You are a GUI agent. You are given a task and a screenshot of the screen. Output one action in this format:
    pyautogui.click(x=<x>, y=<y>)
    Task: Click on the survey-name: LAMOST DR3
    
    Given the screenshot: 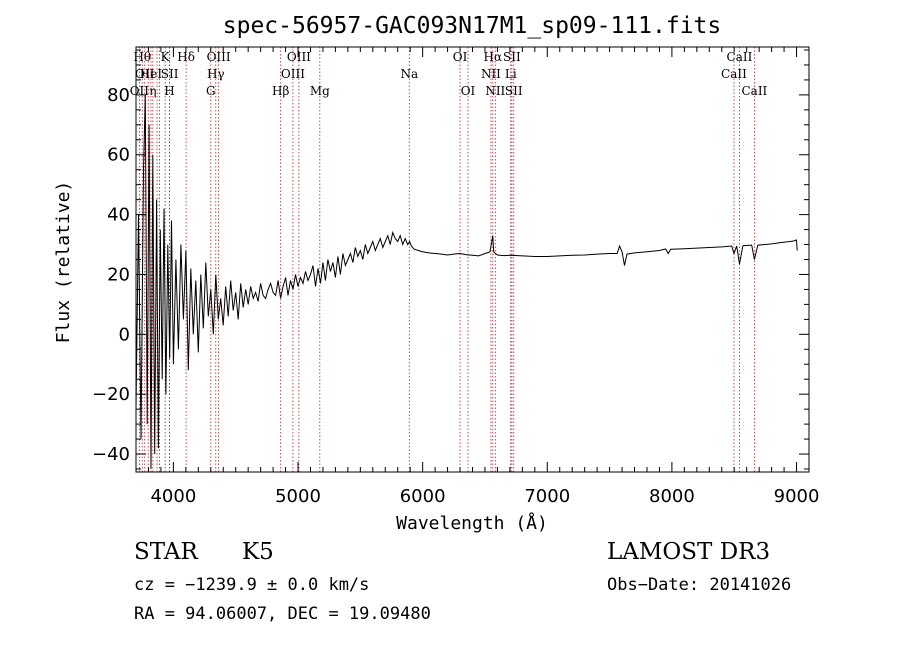 What is the action you would take?
    pyautogui.click(x=688, y=552)
    